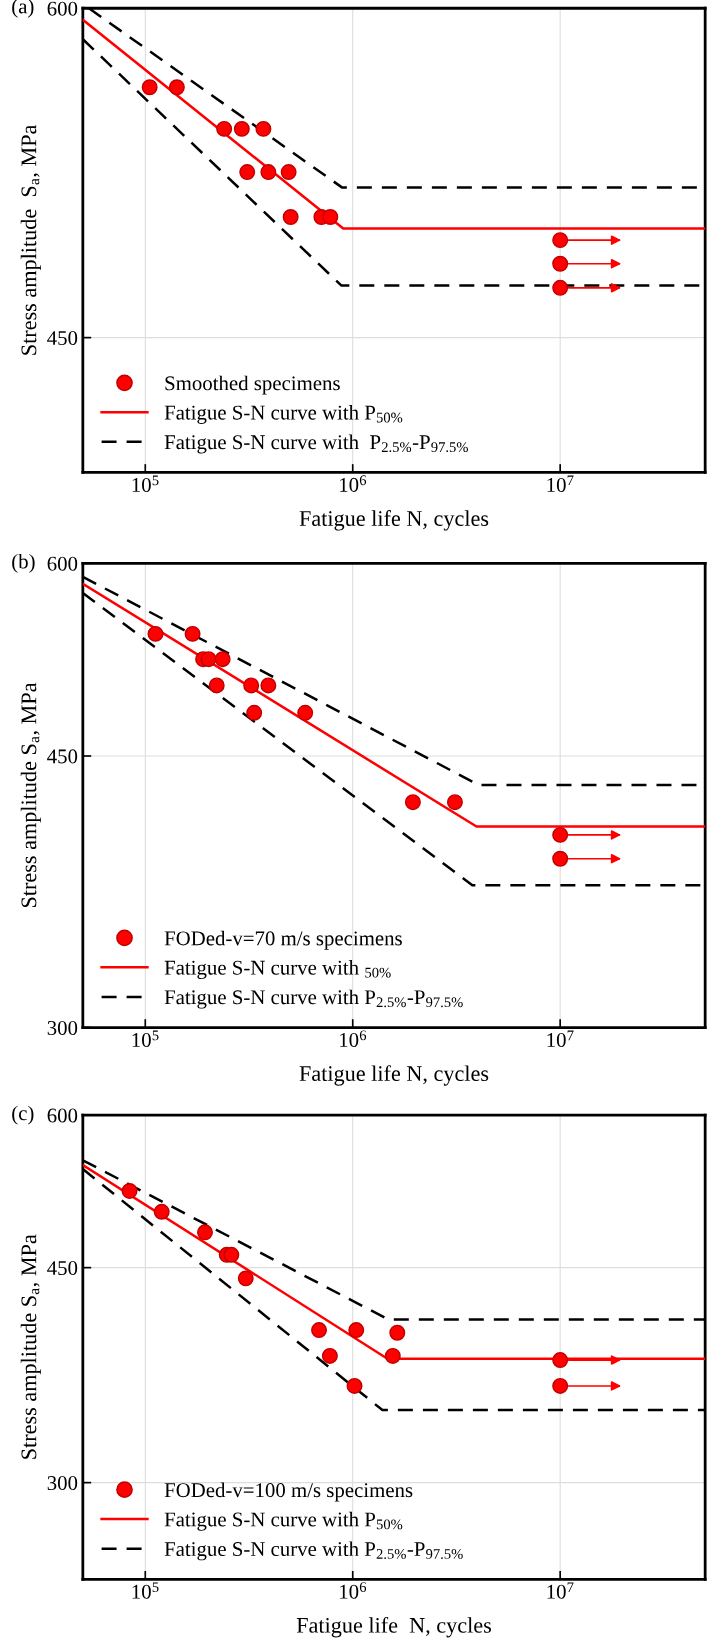  I want to click on chart-title: (b), so click(23, 563).